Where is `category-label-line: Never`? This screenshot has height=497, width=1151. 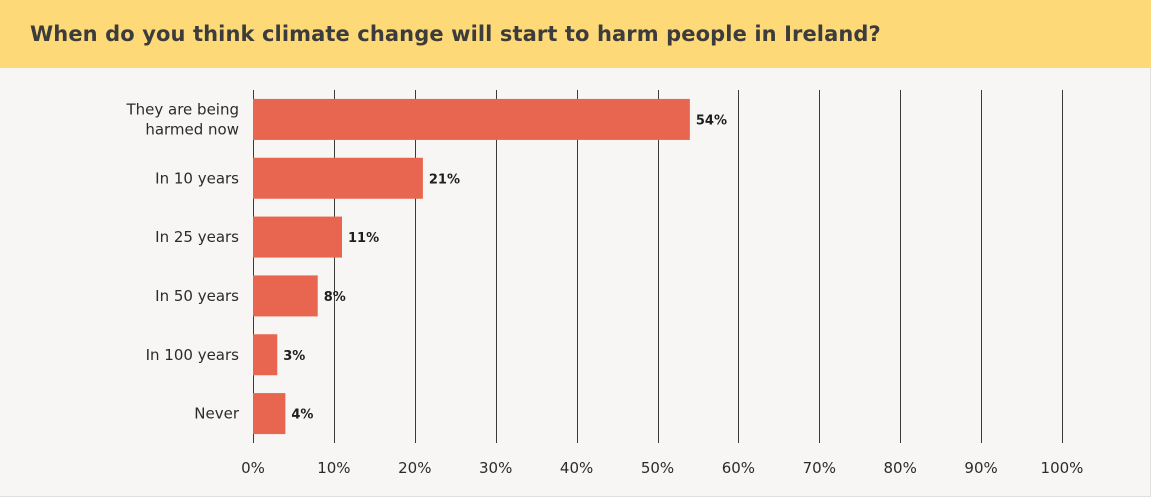
category-label-line: Never is located at coordinates (217, 414).